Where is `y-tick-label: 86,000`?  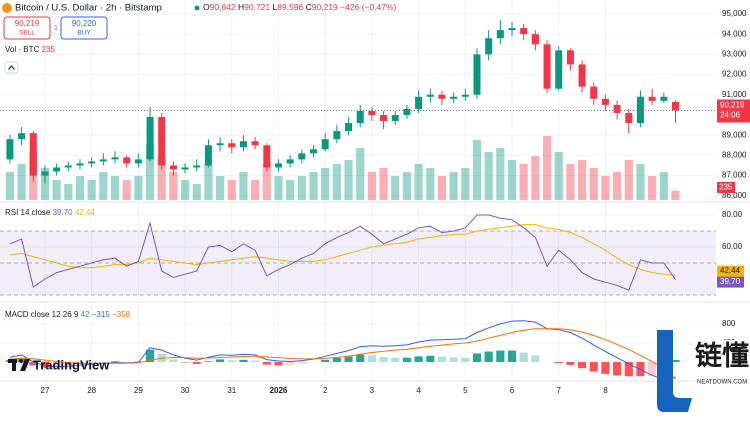 y-tick-label: 86,000 is located at coordinates (734, 195).